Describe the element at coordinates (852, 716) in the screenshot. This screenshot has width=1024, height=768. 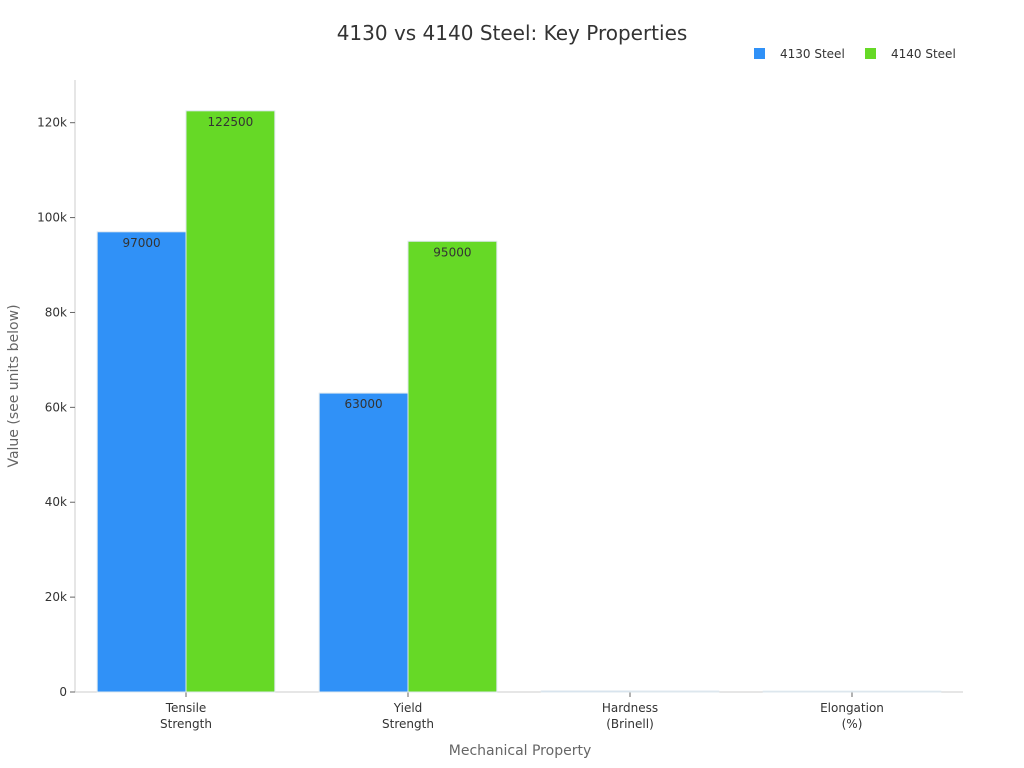
I see `x-tick-label: Elongation (%)` at that location.